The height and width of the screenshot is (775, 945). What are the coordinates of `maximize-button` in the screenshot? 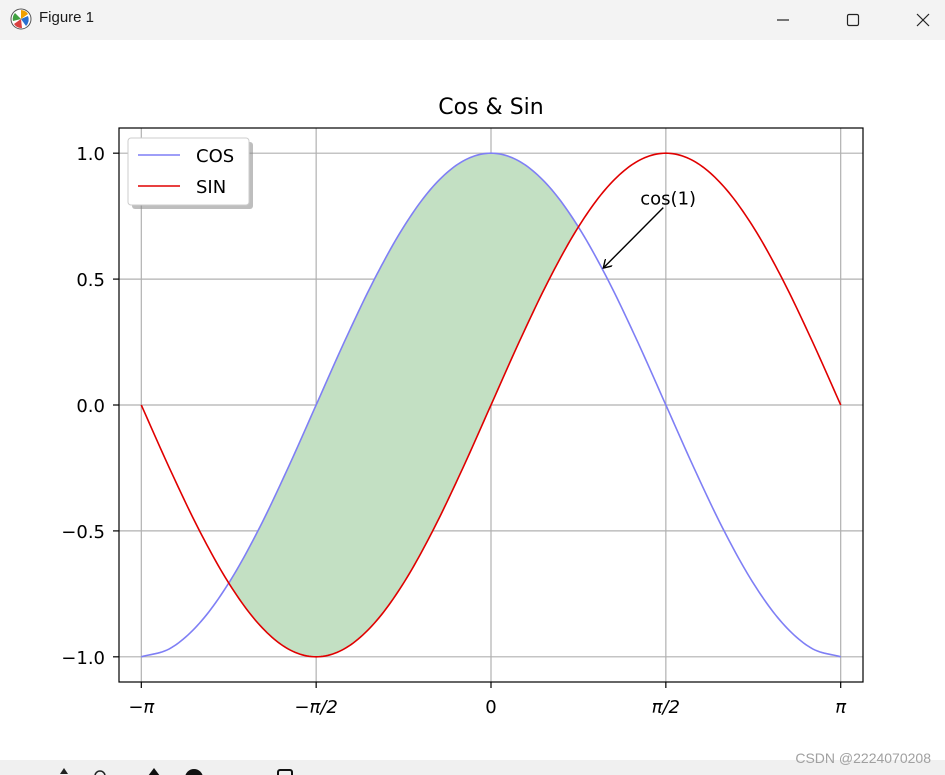 It's located at (853, 20).